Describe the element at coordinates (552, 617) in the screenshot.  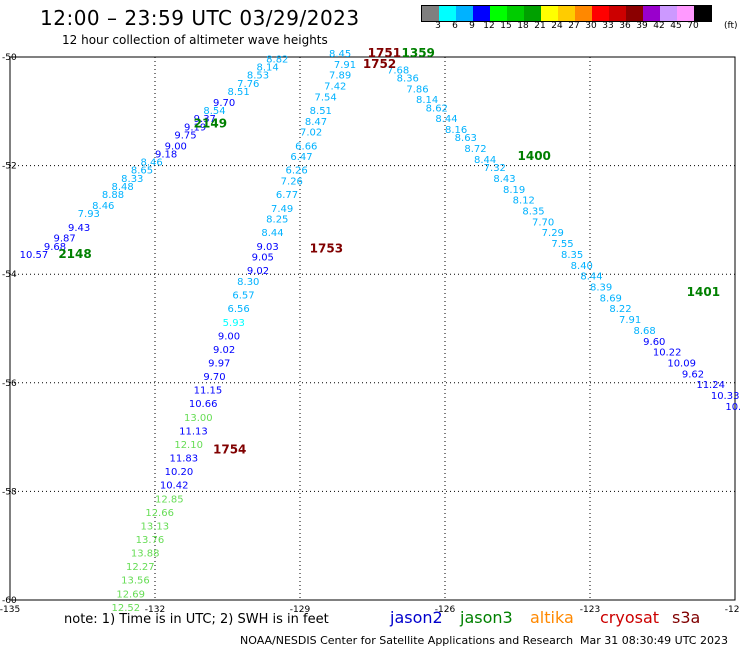
I see `legend-altika: altika` at that location.